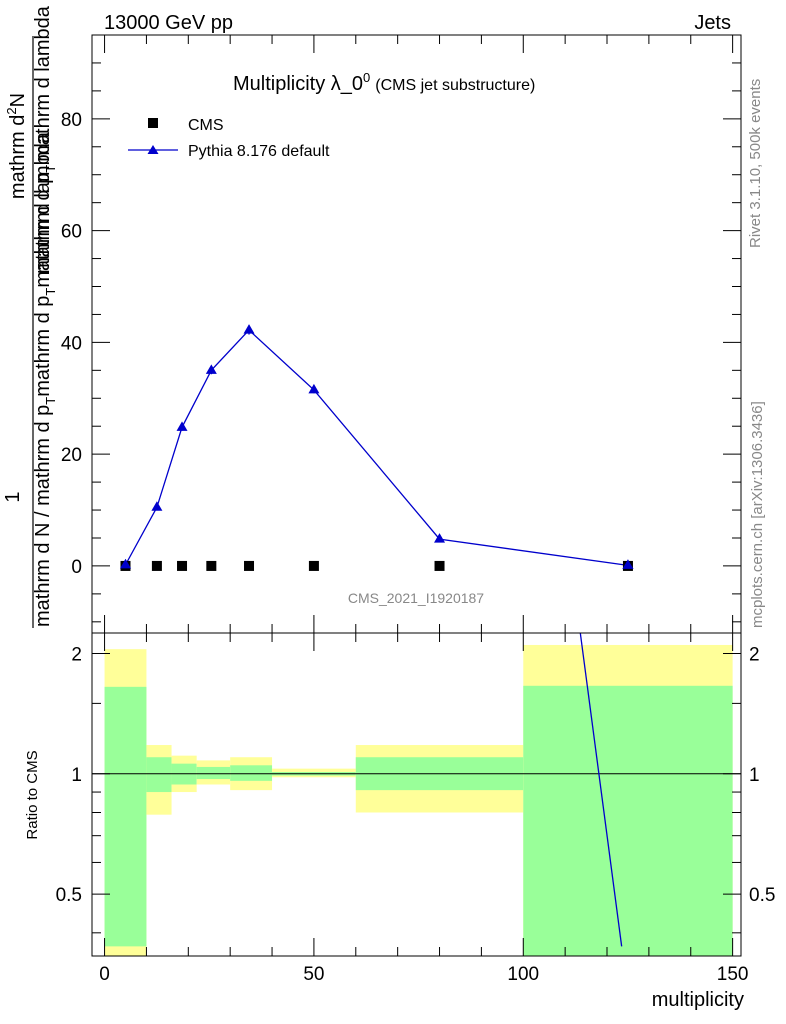 The image size is (786, 1024). Describe the element at coordinates (757, 514) in the screenshot. I see `mcplots-label: mcplots.cern.ch [arXiv:1306.3436]` at that location.